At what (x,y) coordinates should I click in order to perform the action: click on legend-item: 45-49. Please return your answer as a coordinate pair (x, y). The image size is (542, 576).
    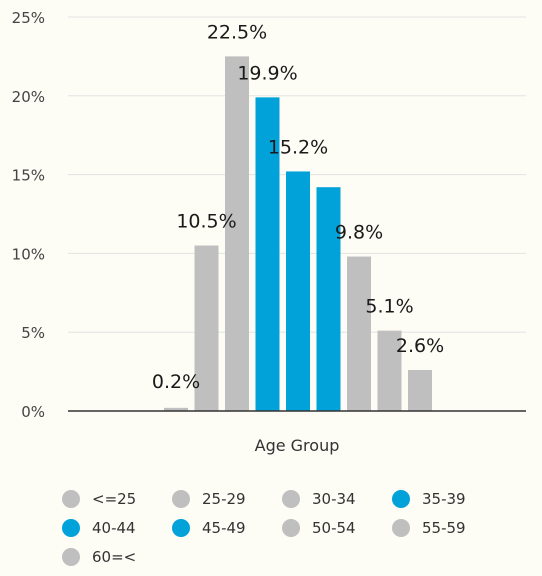
    Looking at the image, I should click on (227, 528).